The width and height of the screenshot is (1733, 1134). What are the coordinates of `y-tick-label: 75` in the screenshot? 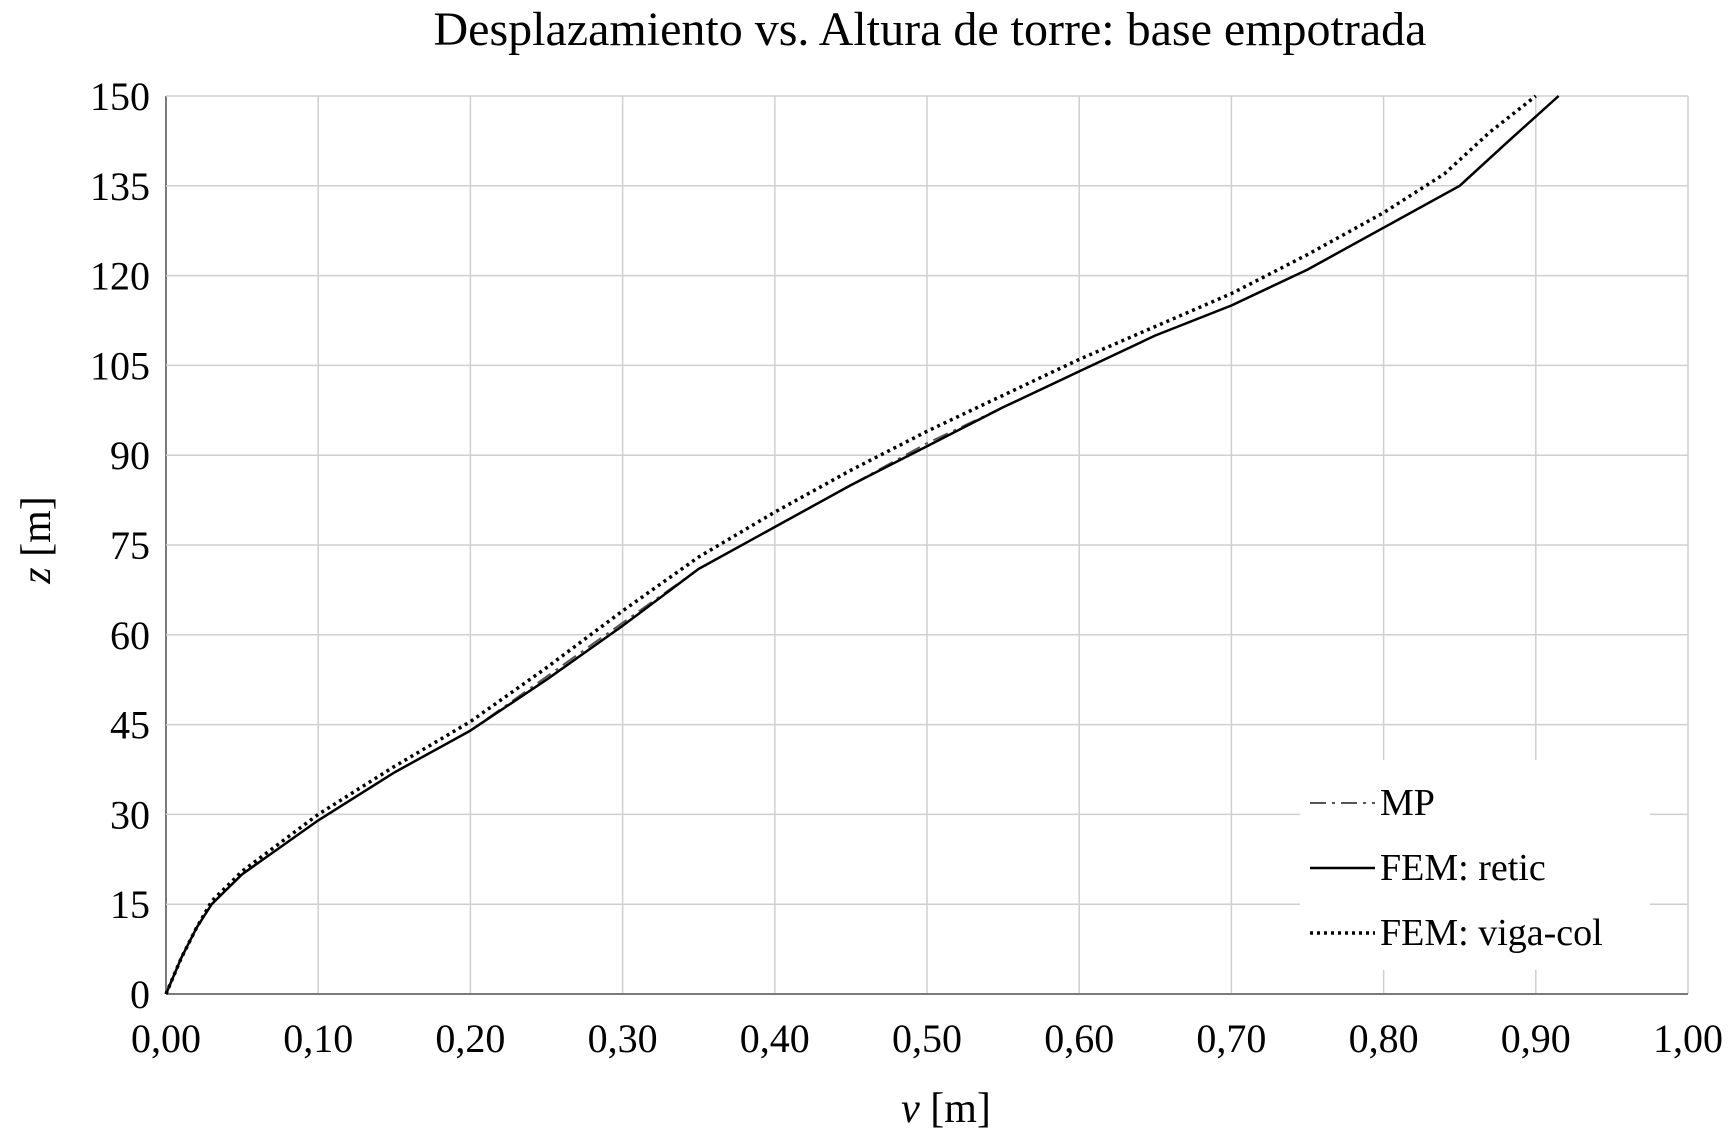 It's located at (130, 545).